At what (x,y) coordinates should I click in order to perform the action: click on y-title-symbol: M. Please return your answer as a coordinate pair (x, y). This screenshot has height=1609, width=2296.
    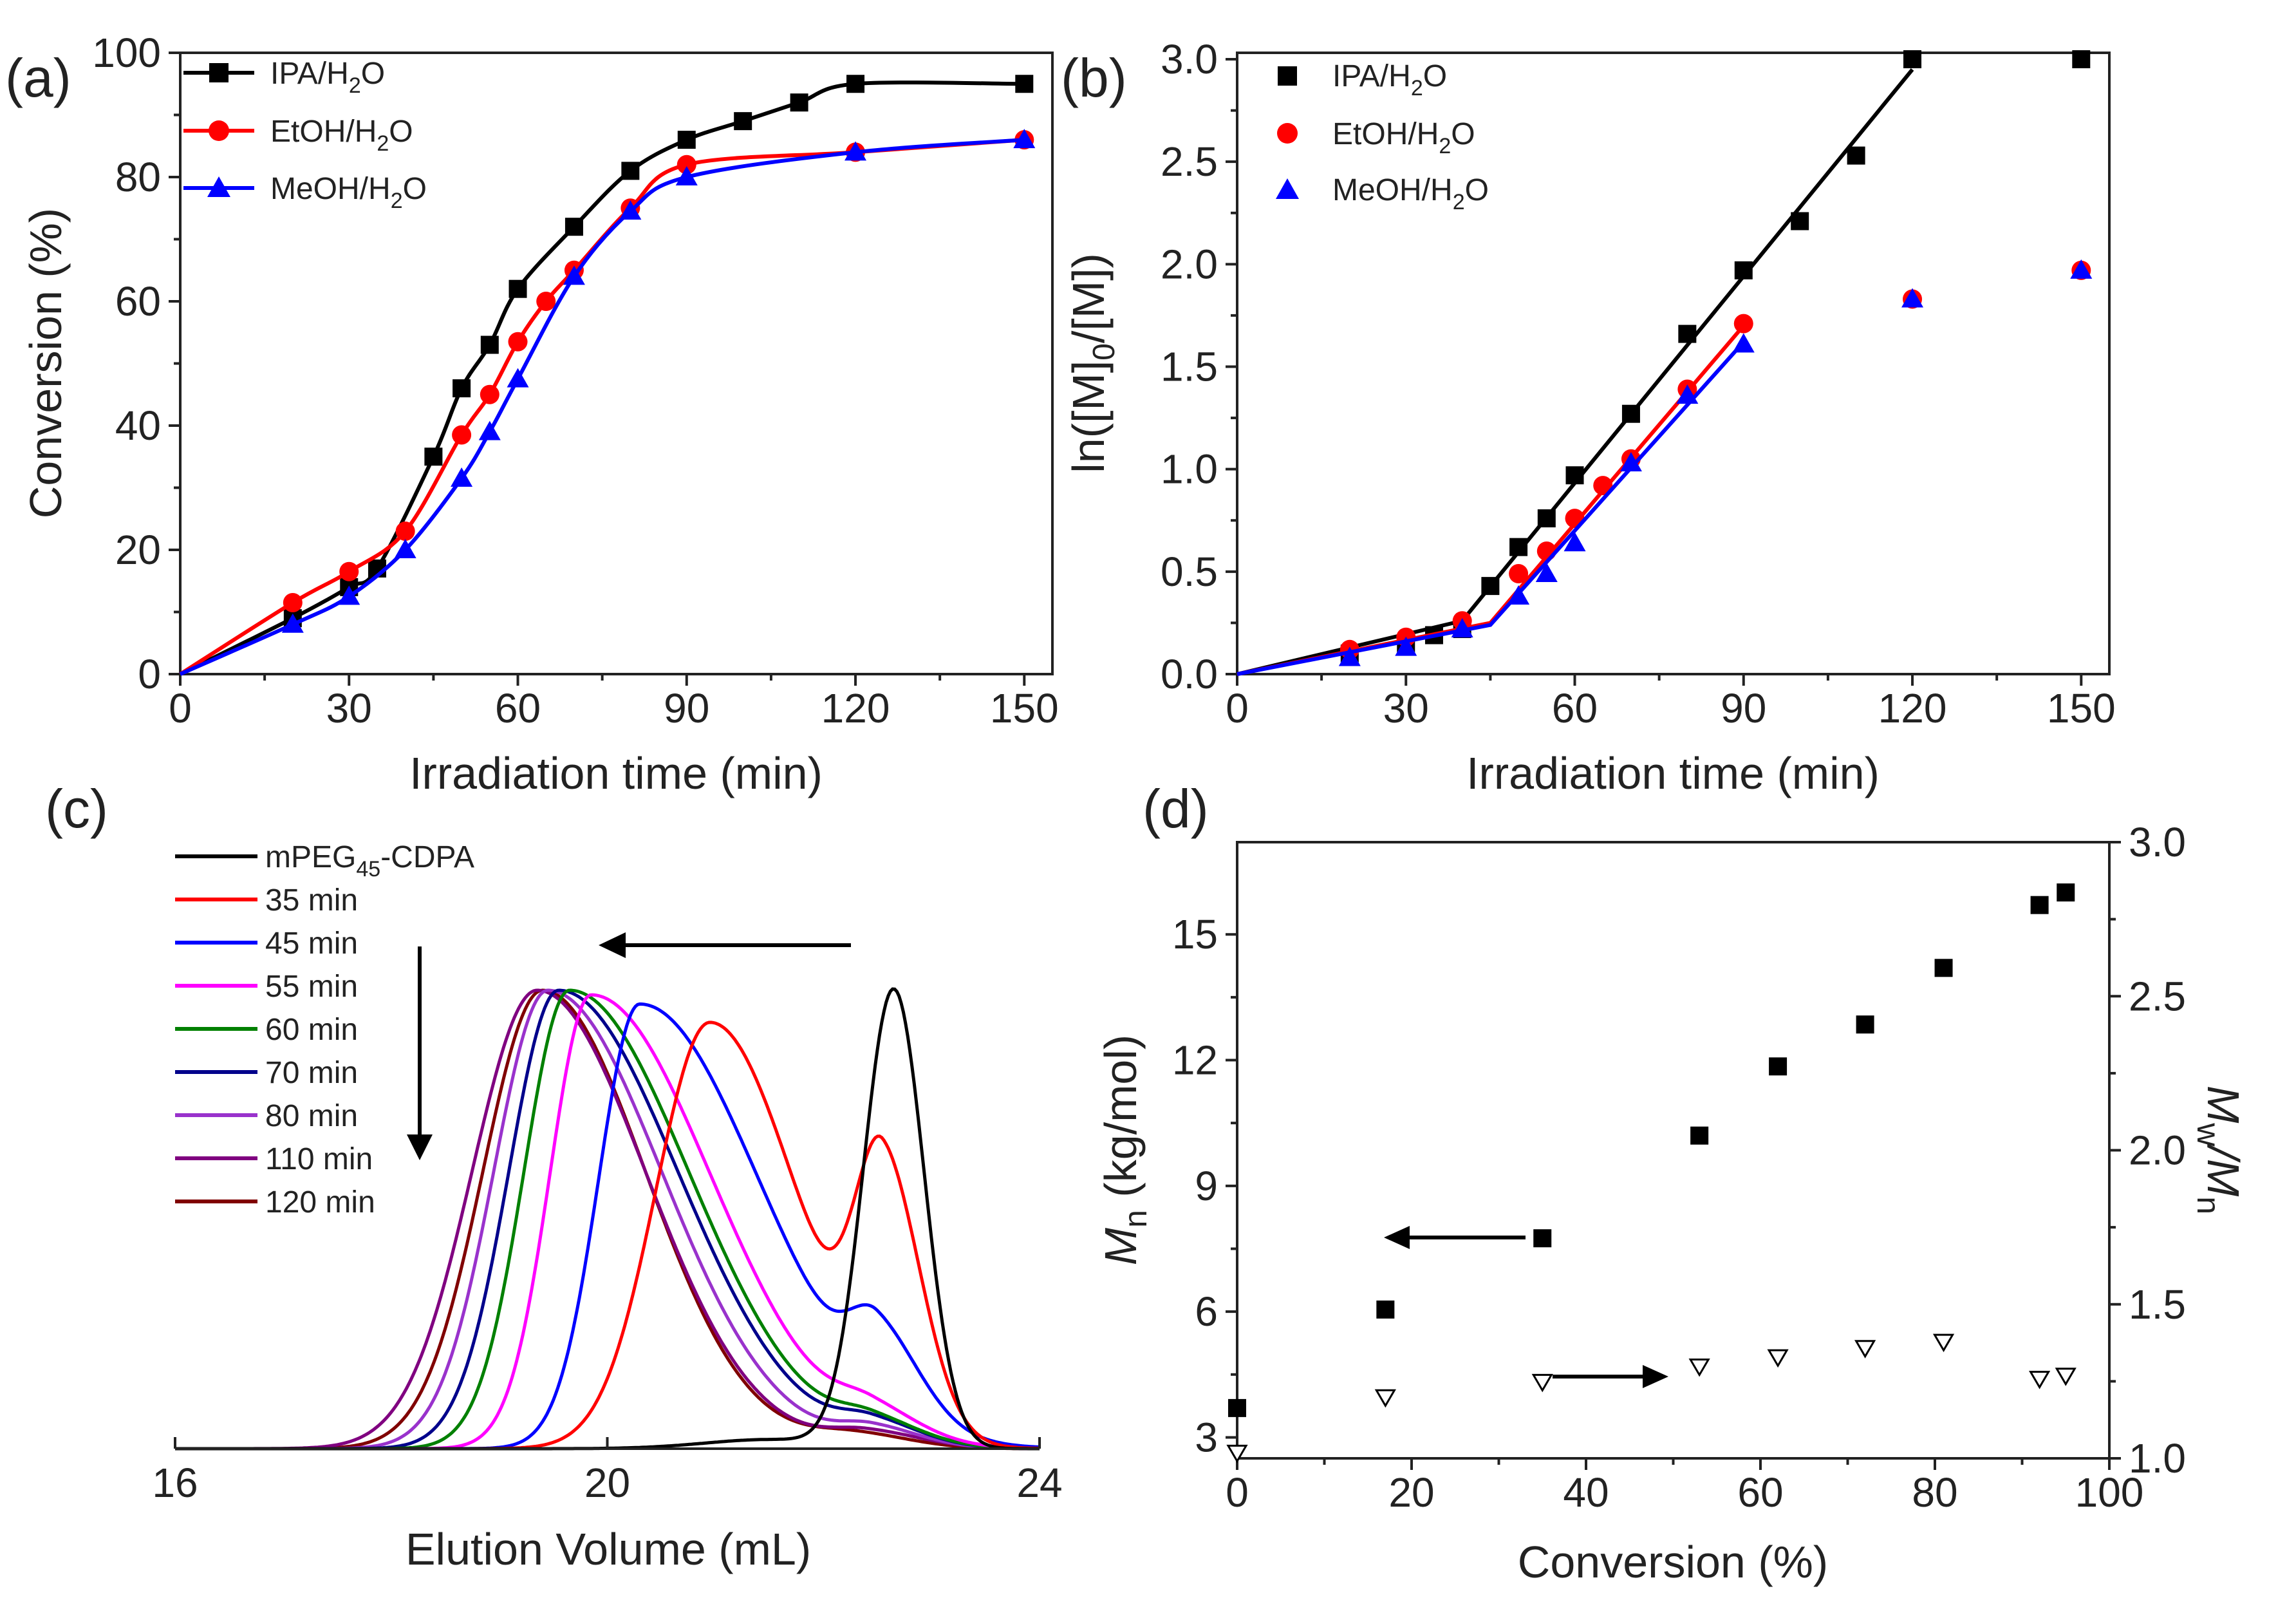
    Looking at the image, I should click on (1121, 1246).